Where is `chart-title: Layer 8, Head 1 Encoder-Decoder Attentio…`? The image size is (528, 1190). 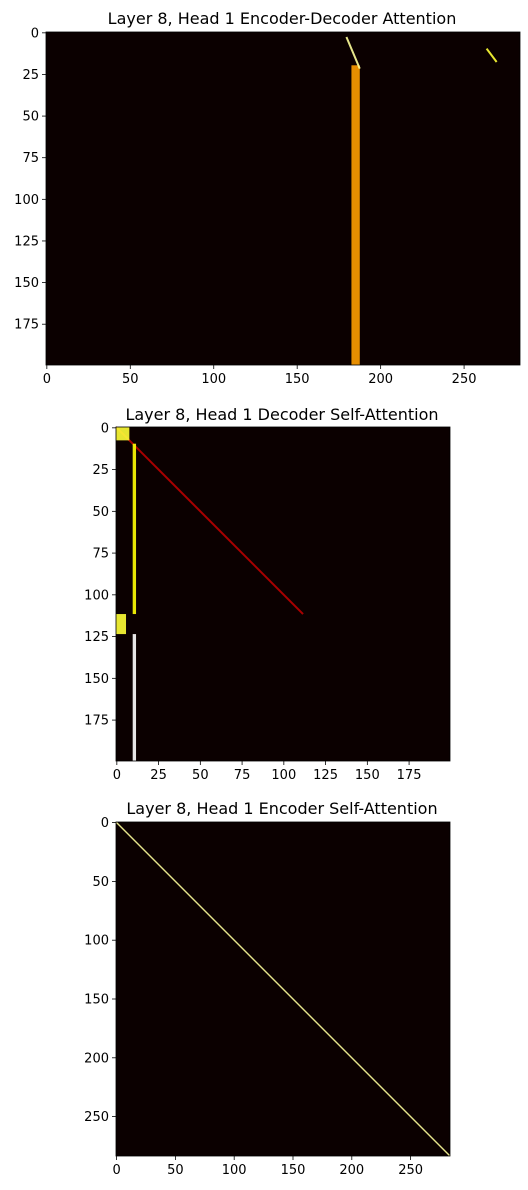 chart-title: Layer 8, Head 1 Encoder-Decoder Attentio… is located at coordinates (282, 18).